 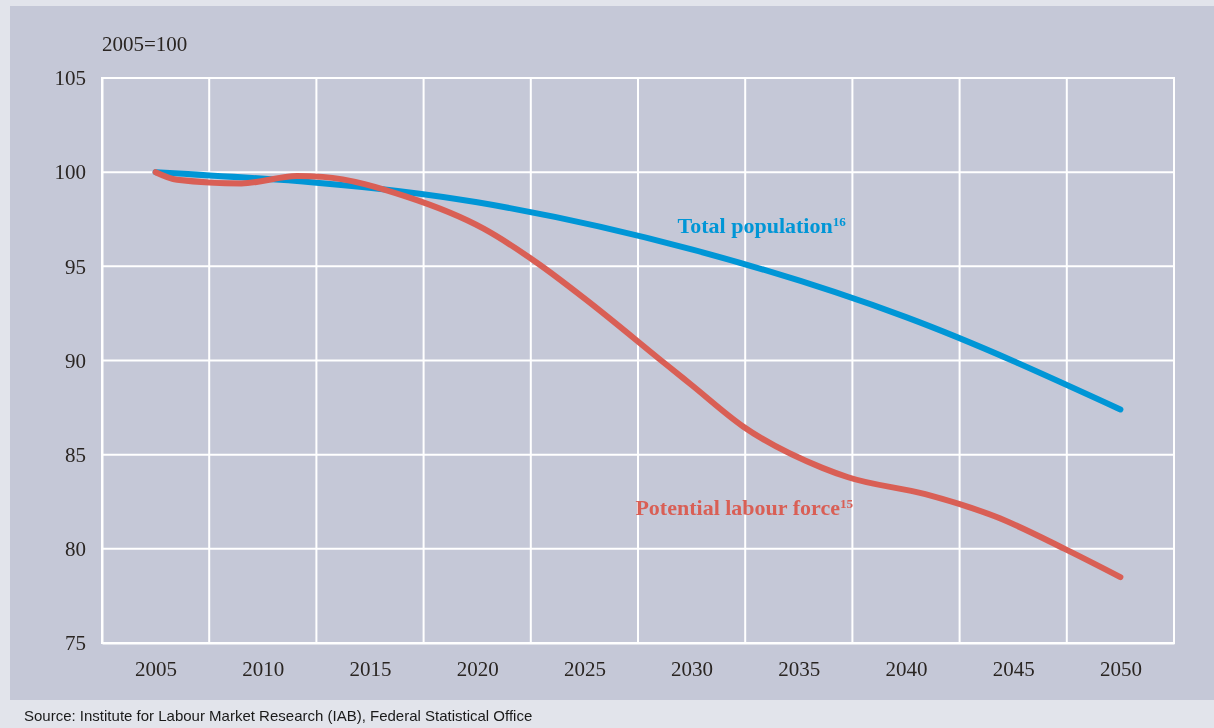 I want to click on y-tick-label: 75, so click(x=75, y=643).